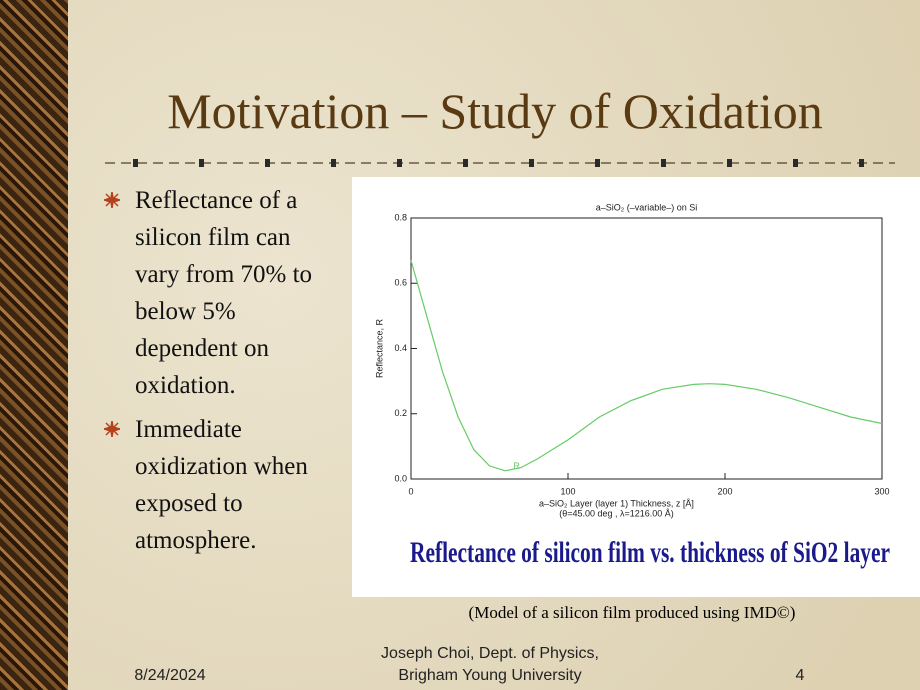 Image resolution: width=920 pixels, height=690 pixels. Describe the element at coordinates (34, 345) in the screenshot. I see `side-strip` at that location.